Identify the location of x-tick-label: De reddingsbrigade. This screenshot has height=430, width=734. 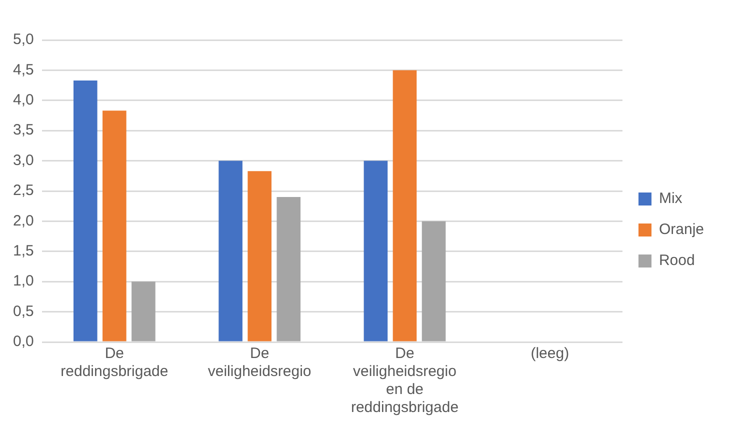
(114, 362).